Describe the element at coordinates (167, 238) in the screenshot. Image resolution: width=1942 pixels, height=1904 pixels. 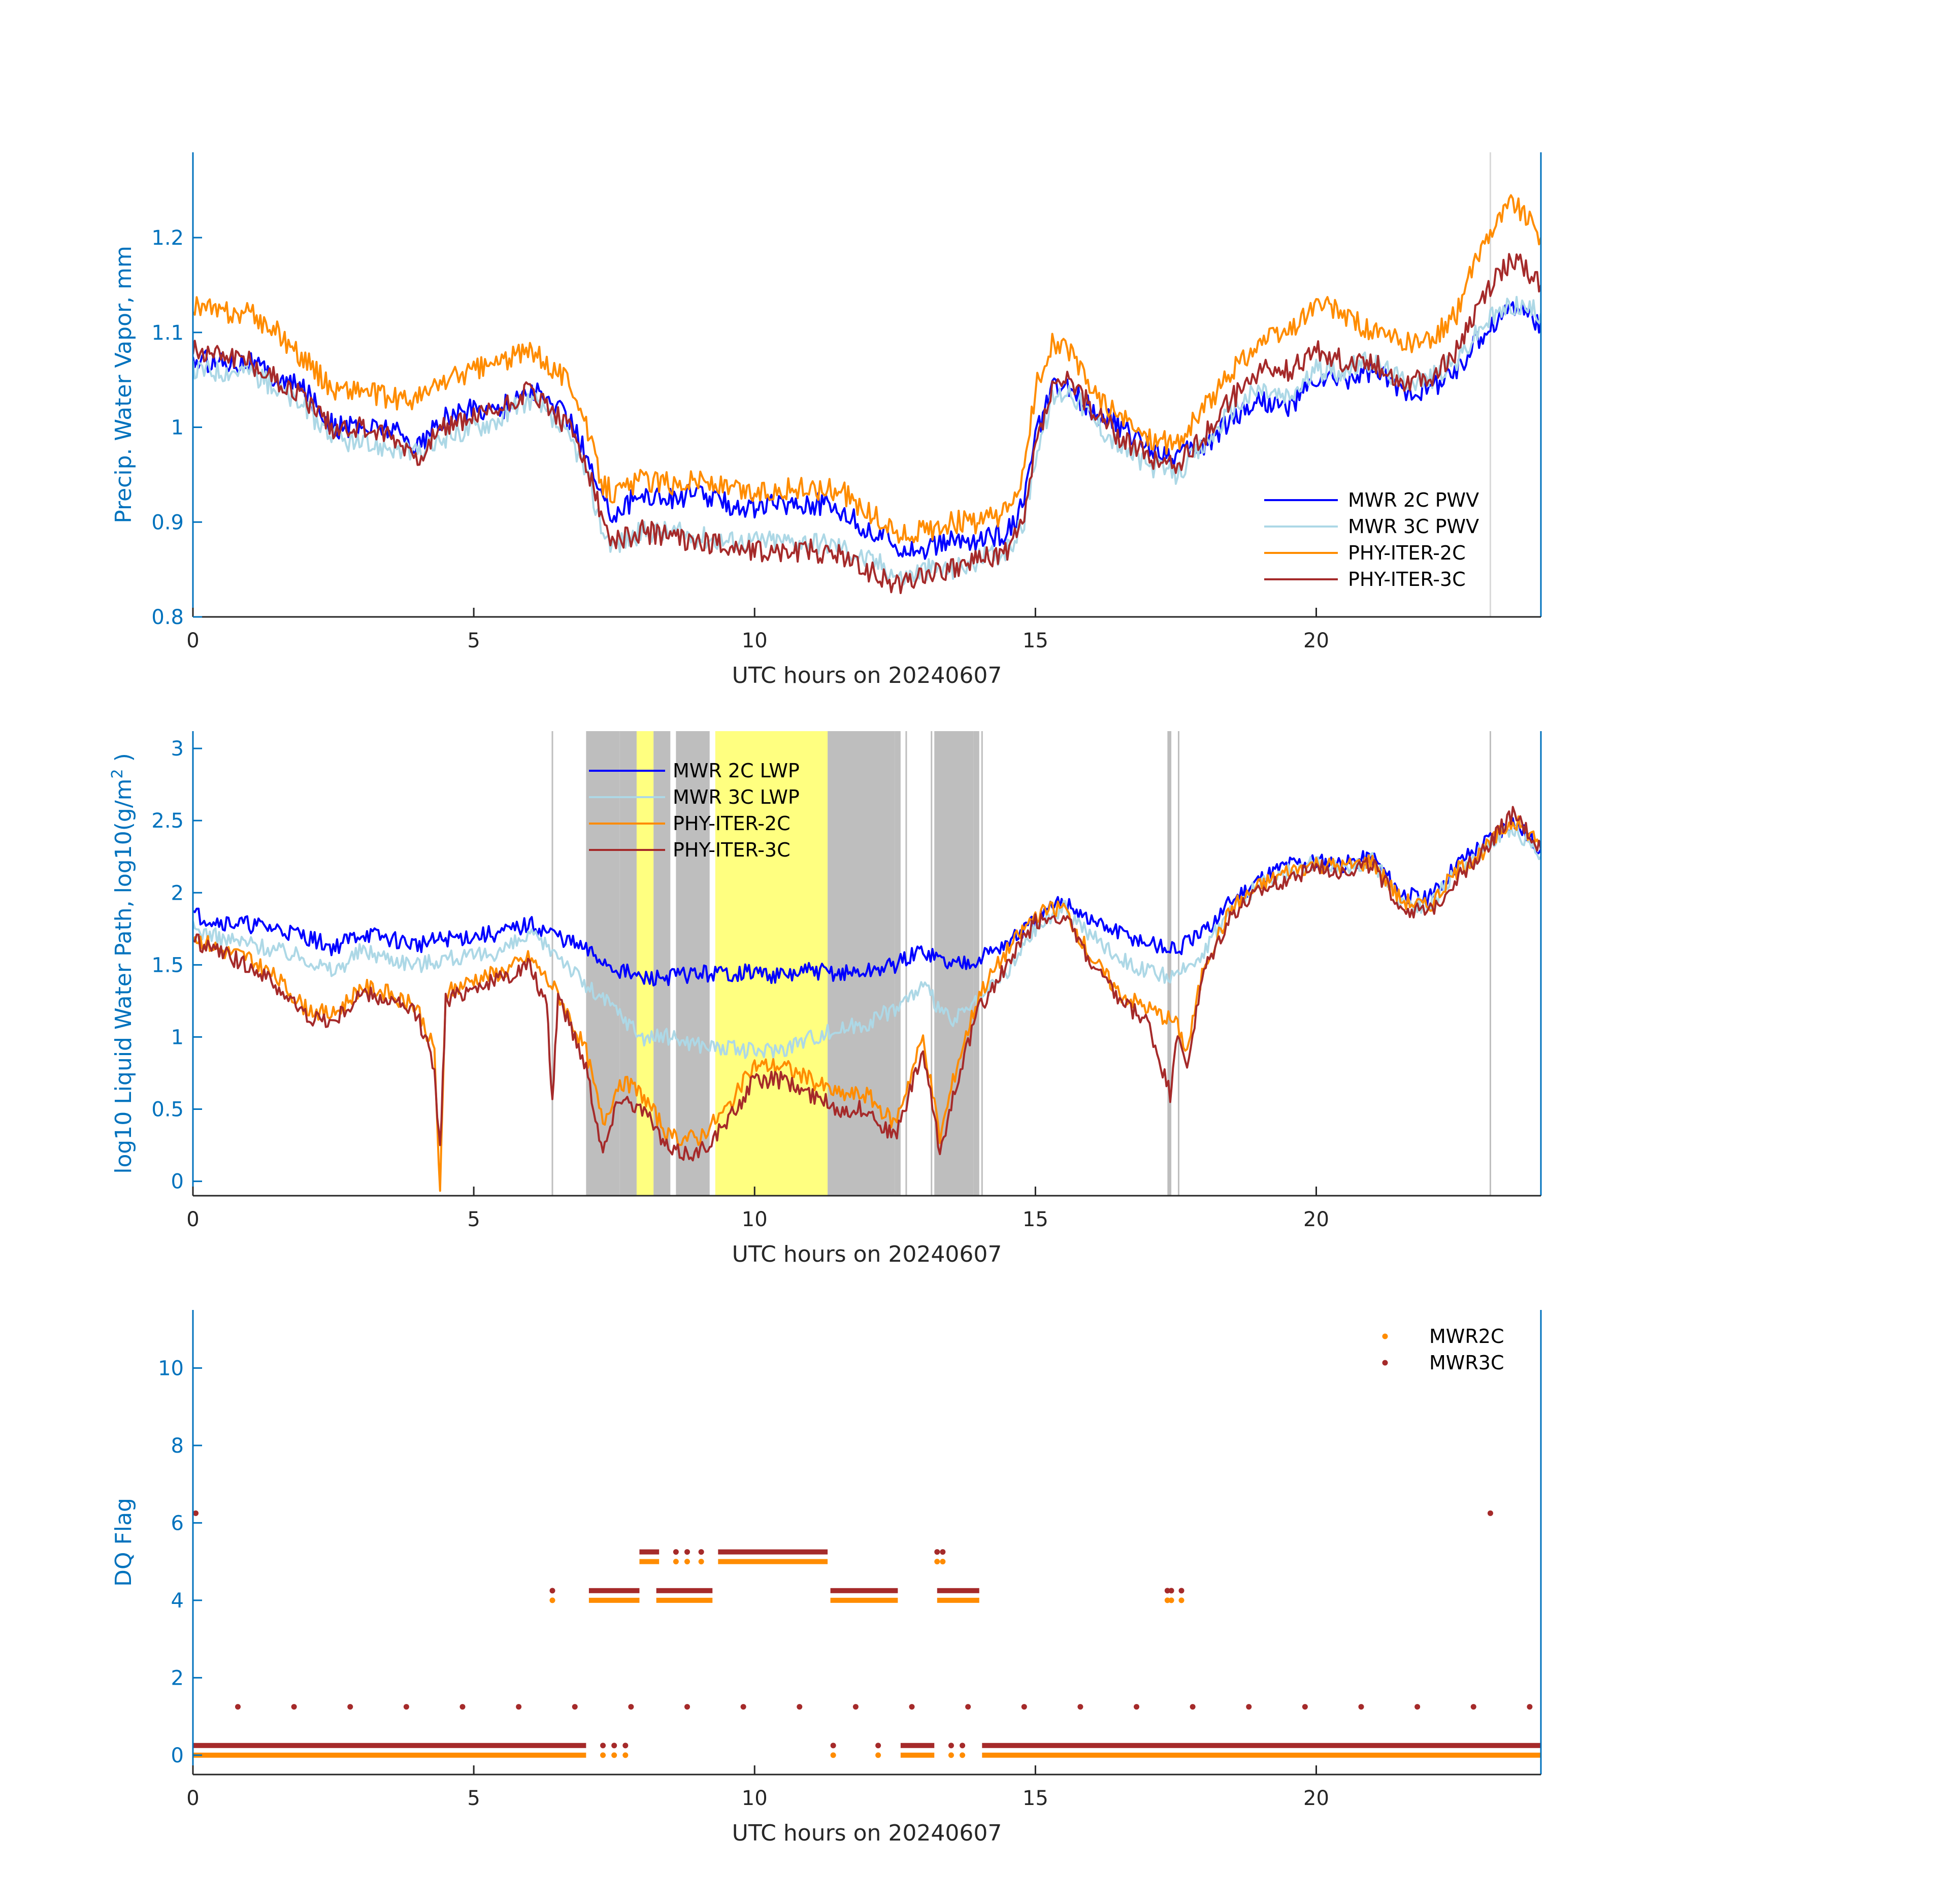
I see `y-tick-label: 1.2` at that location.